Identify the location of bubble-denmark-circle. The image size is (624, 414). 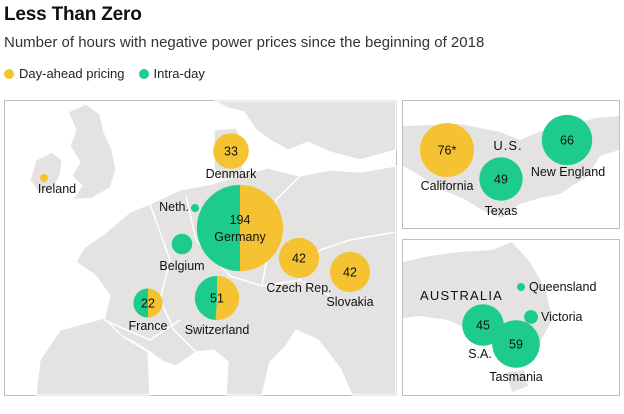
(231, 151).